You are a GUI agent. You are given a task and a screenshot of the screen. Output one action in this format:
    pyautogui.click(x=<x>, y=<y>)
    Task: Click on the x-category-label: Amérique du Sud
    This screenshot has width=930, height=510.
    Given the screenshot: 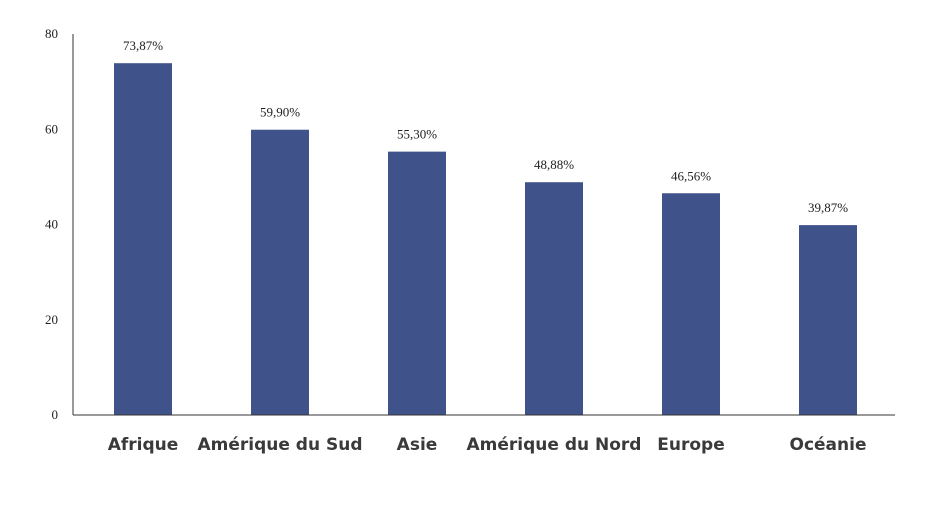 What is the action you would take?
    pyautogui.click(x=279, y=445)
    